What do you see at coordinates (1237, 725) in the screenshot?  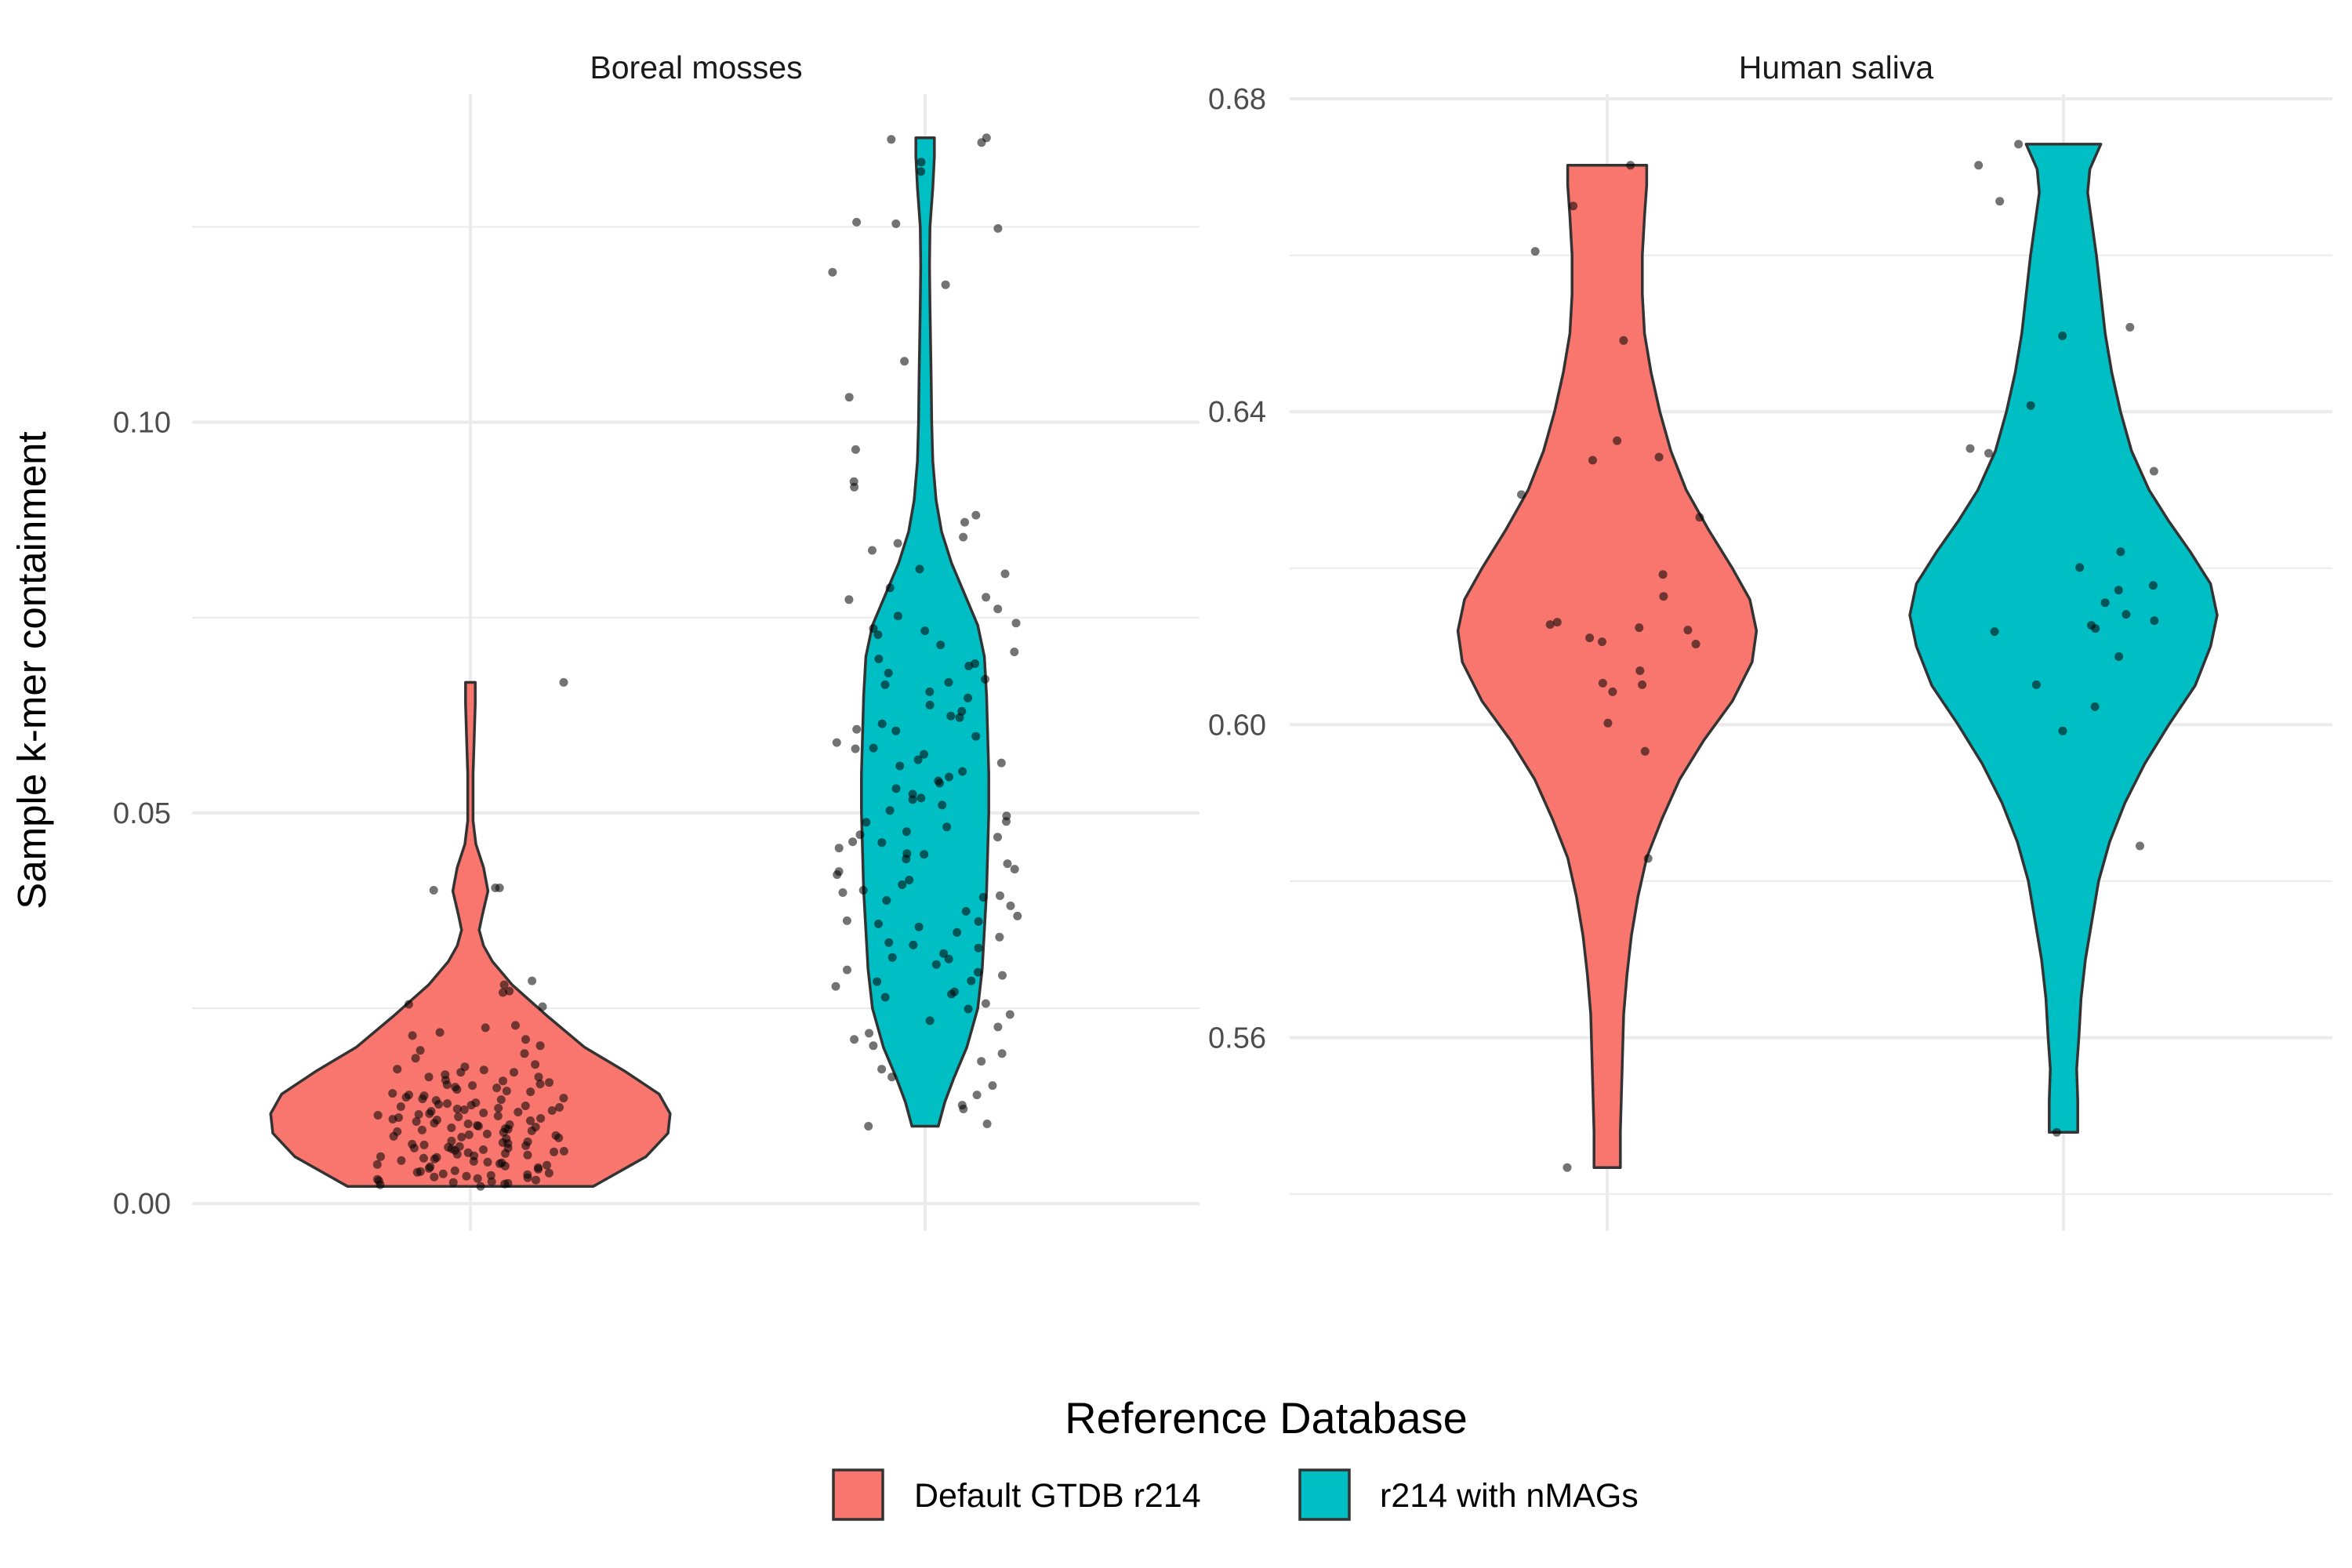 I see `y-tick-label: 0.60` at bounding box center [1237, 725].